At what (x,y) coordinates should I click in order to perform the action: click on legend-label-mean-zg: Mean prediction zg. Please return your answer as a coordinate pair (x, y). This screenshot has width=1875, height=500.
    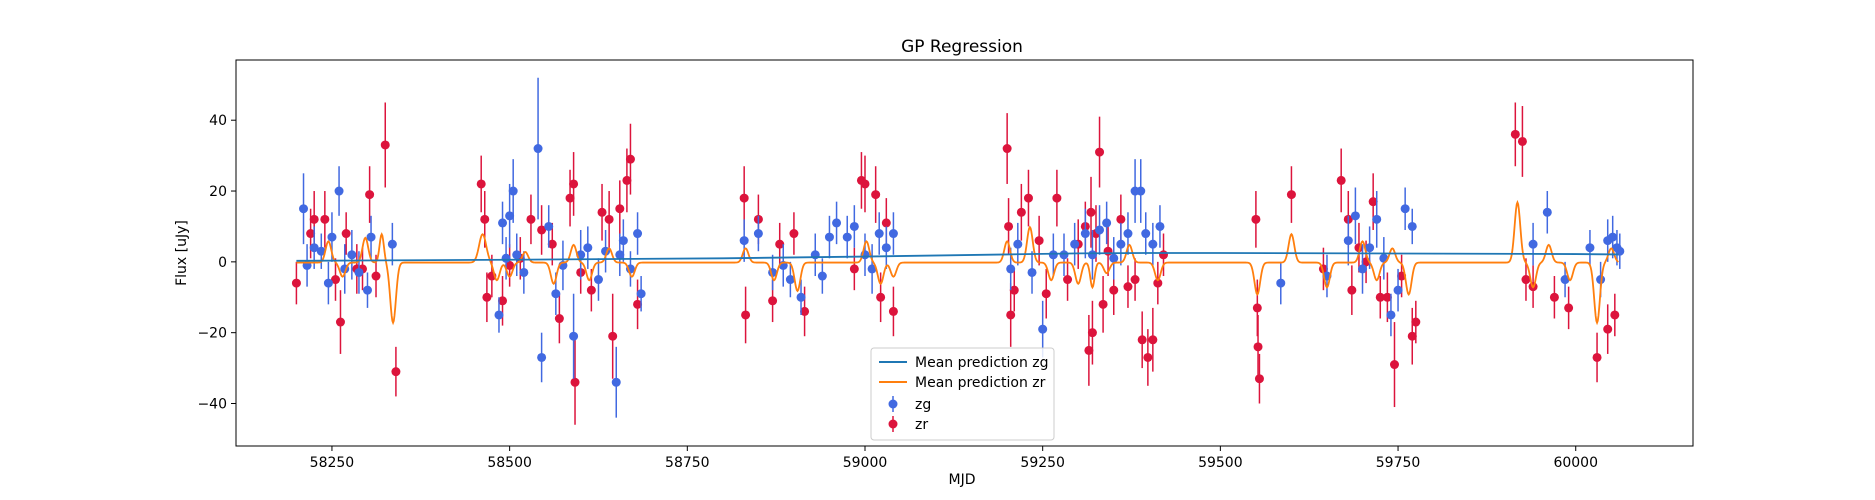
    Looking at the image, I should click on (982, 363).